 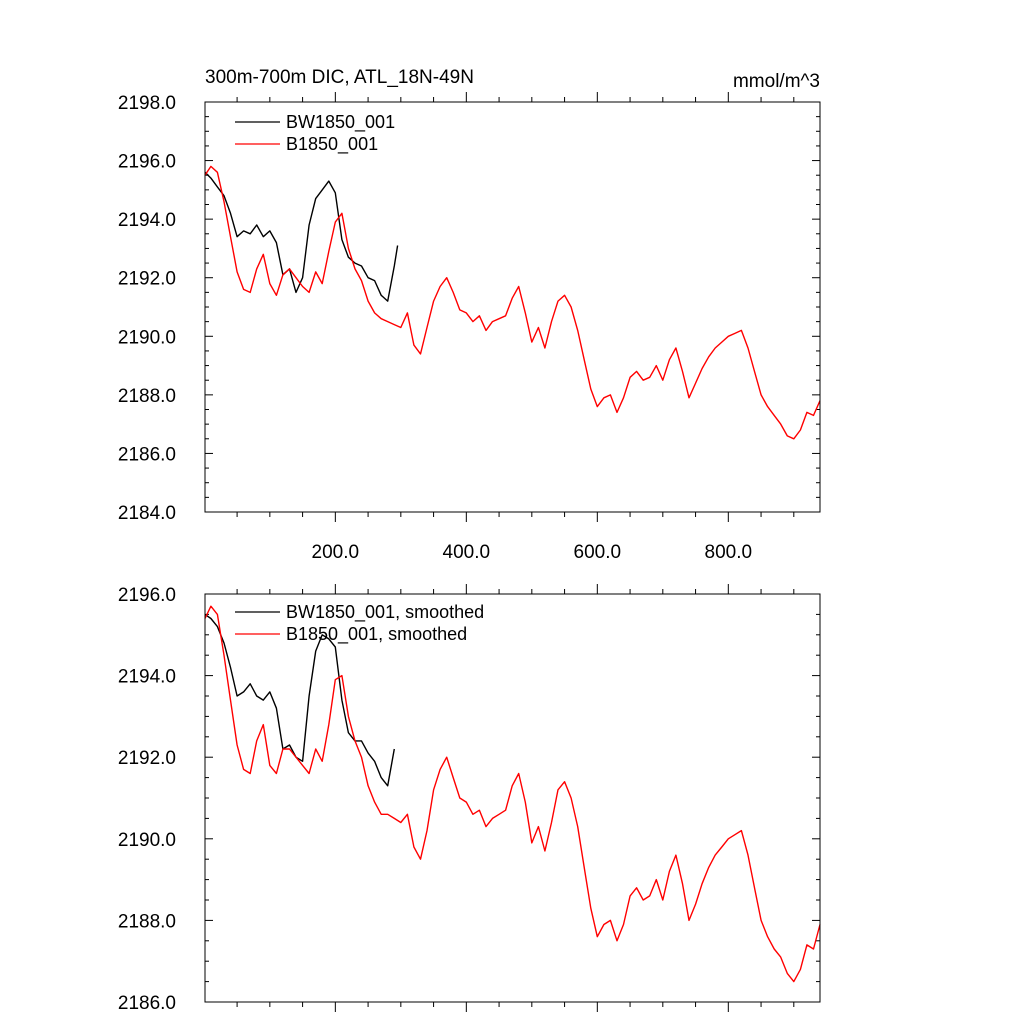 What do you see at coordinates (729, 552) in the screenshot?
I see `x-tick-label: 800.0` at bounding box center [729, 552].